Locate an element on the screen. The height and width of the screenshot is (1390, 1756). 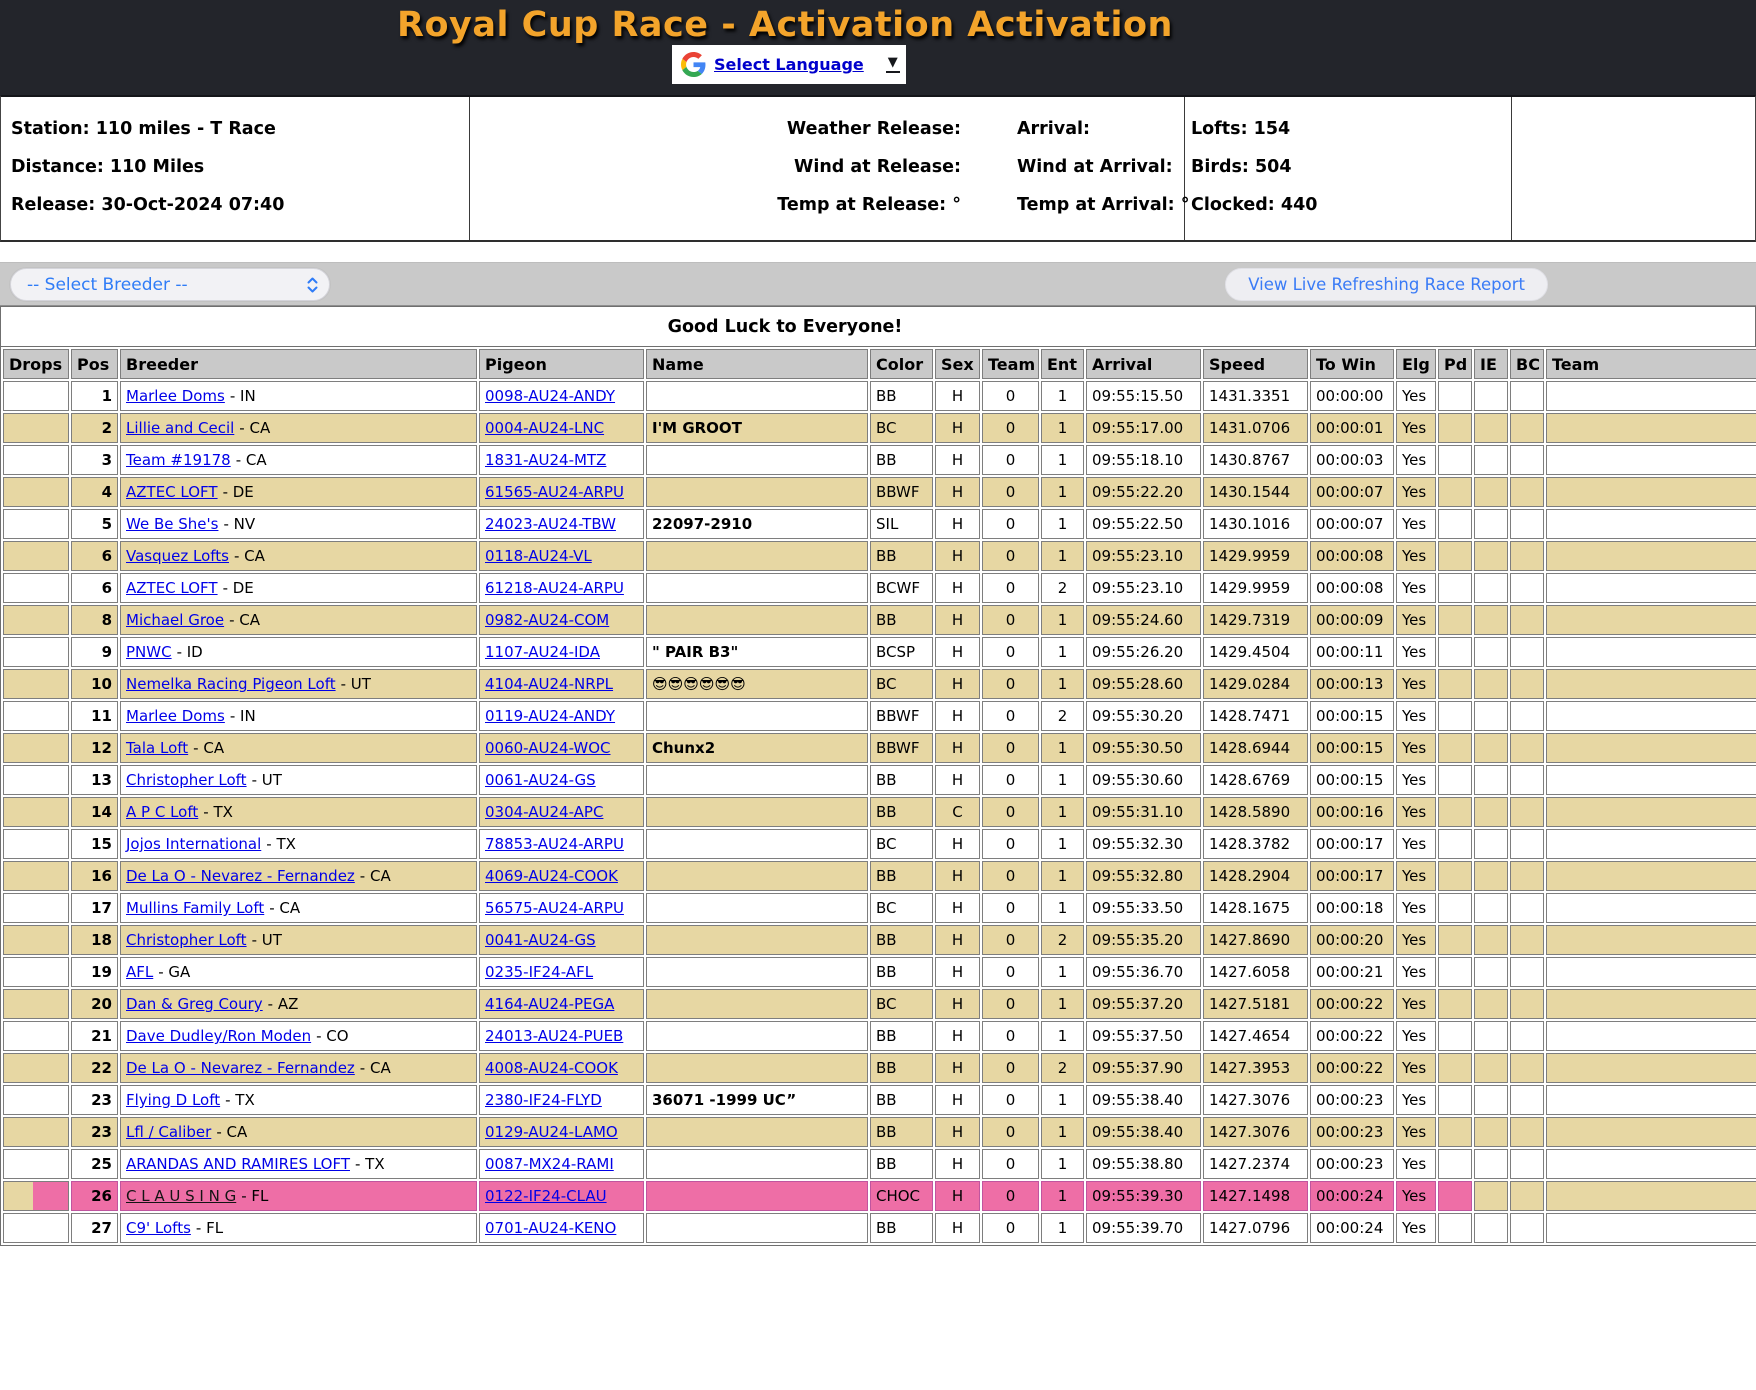
pigeon-link: 0122-IF24-CLAU is located at coordinates (546, 1196).